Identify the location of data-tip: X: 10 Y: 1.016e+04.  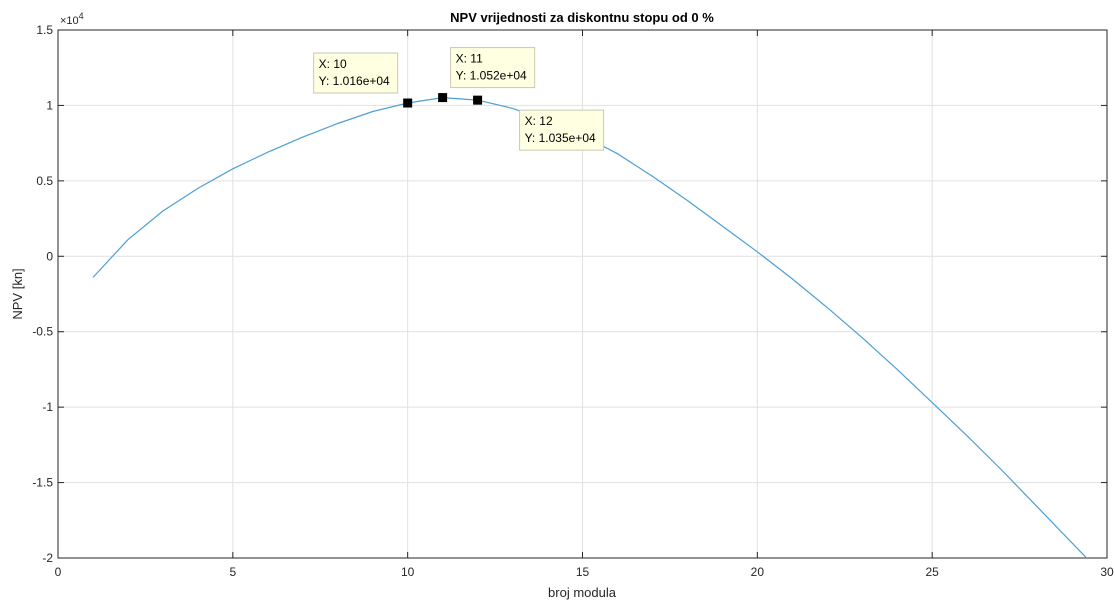
(363, 80).